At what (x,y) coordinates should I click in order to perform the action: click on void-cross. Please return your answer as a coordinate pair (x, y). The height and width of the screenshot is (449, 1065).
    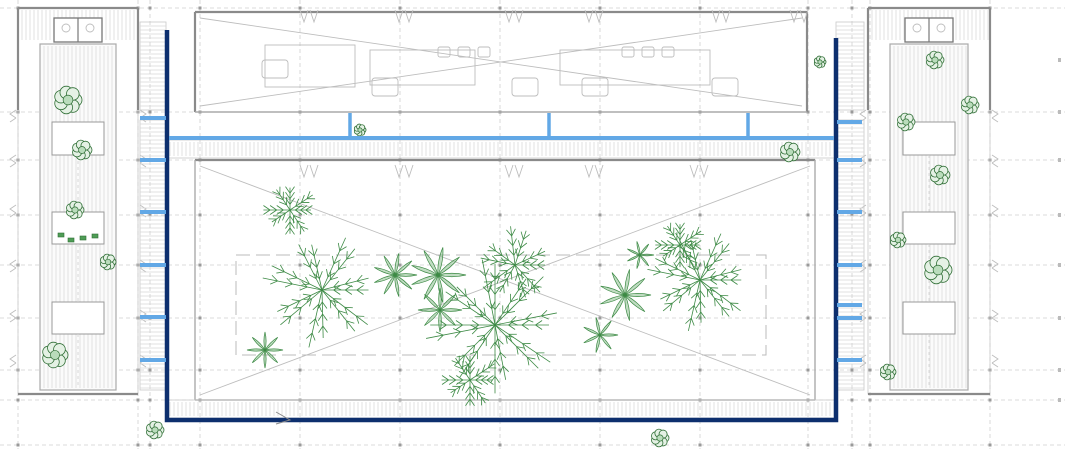
    Looking at the image, I should click on (501, 62).